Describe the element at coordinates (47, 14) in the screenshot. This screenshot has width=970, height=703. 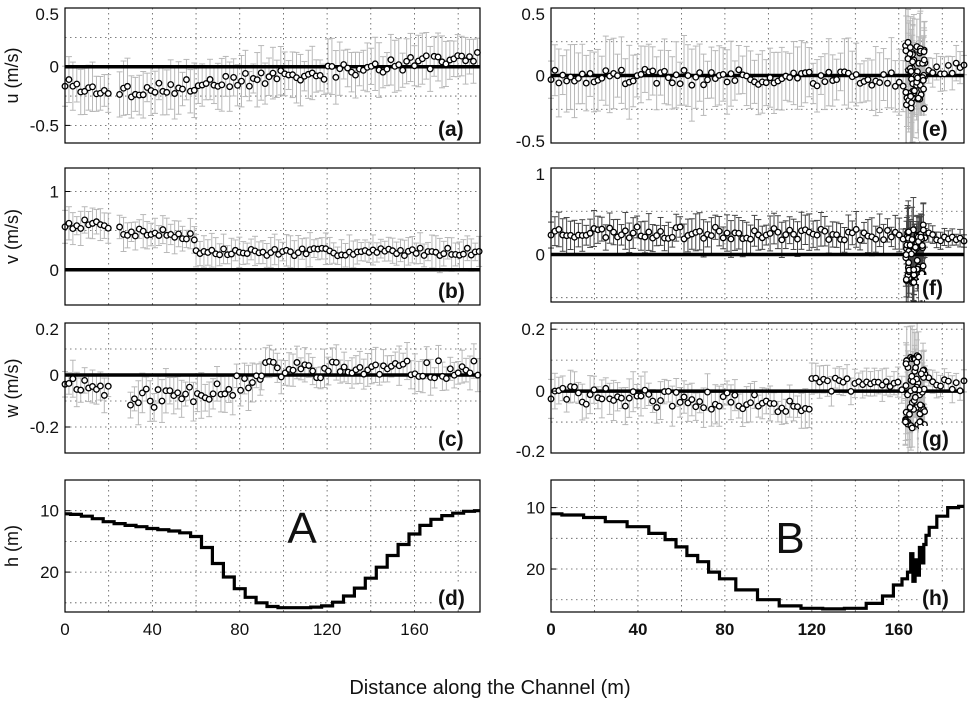
I see `y-tick-label: 0.5` at that location.